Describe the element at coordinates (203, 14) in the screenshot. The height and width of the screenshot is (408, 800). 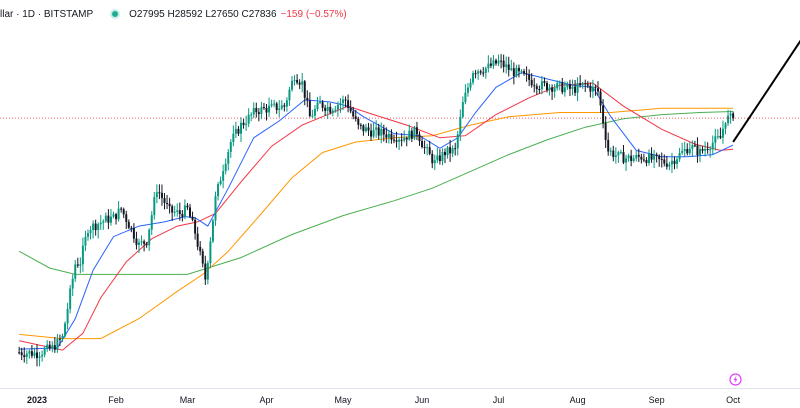
I see `ohlc-values: O27995 H28592 L27650 C27836` at that location.